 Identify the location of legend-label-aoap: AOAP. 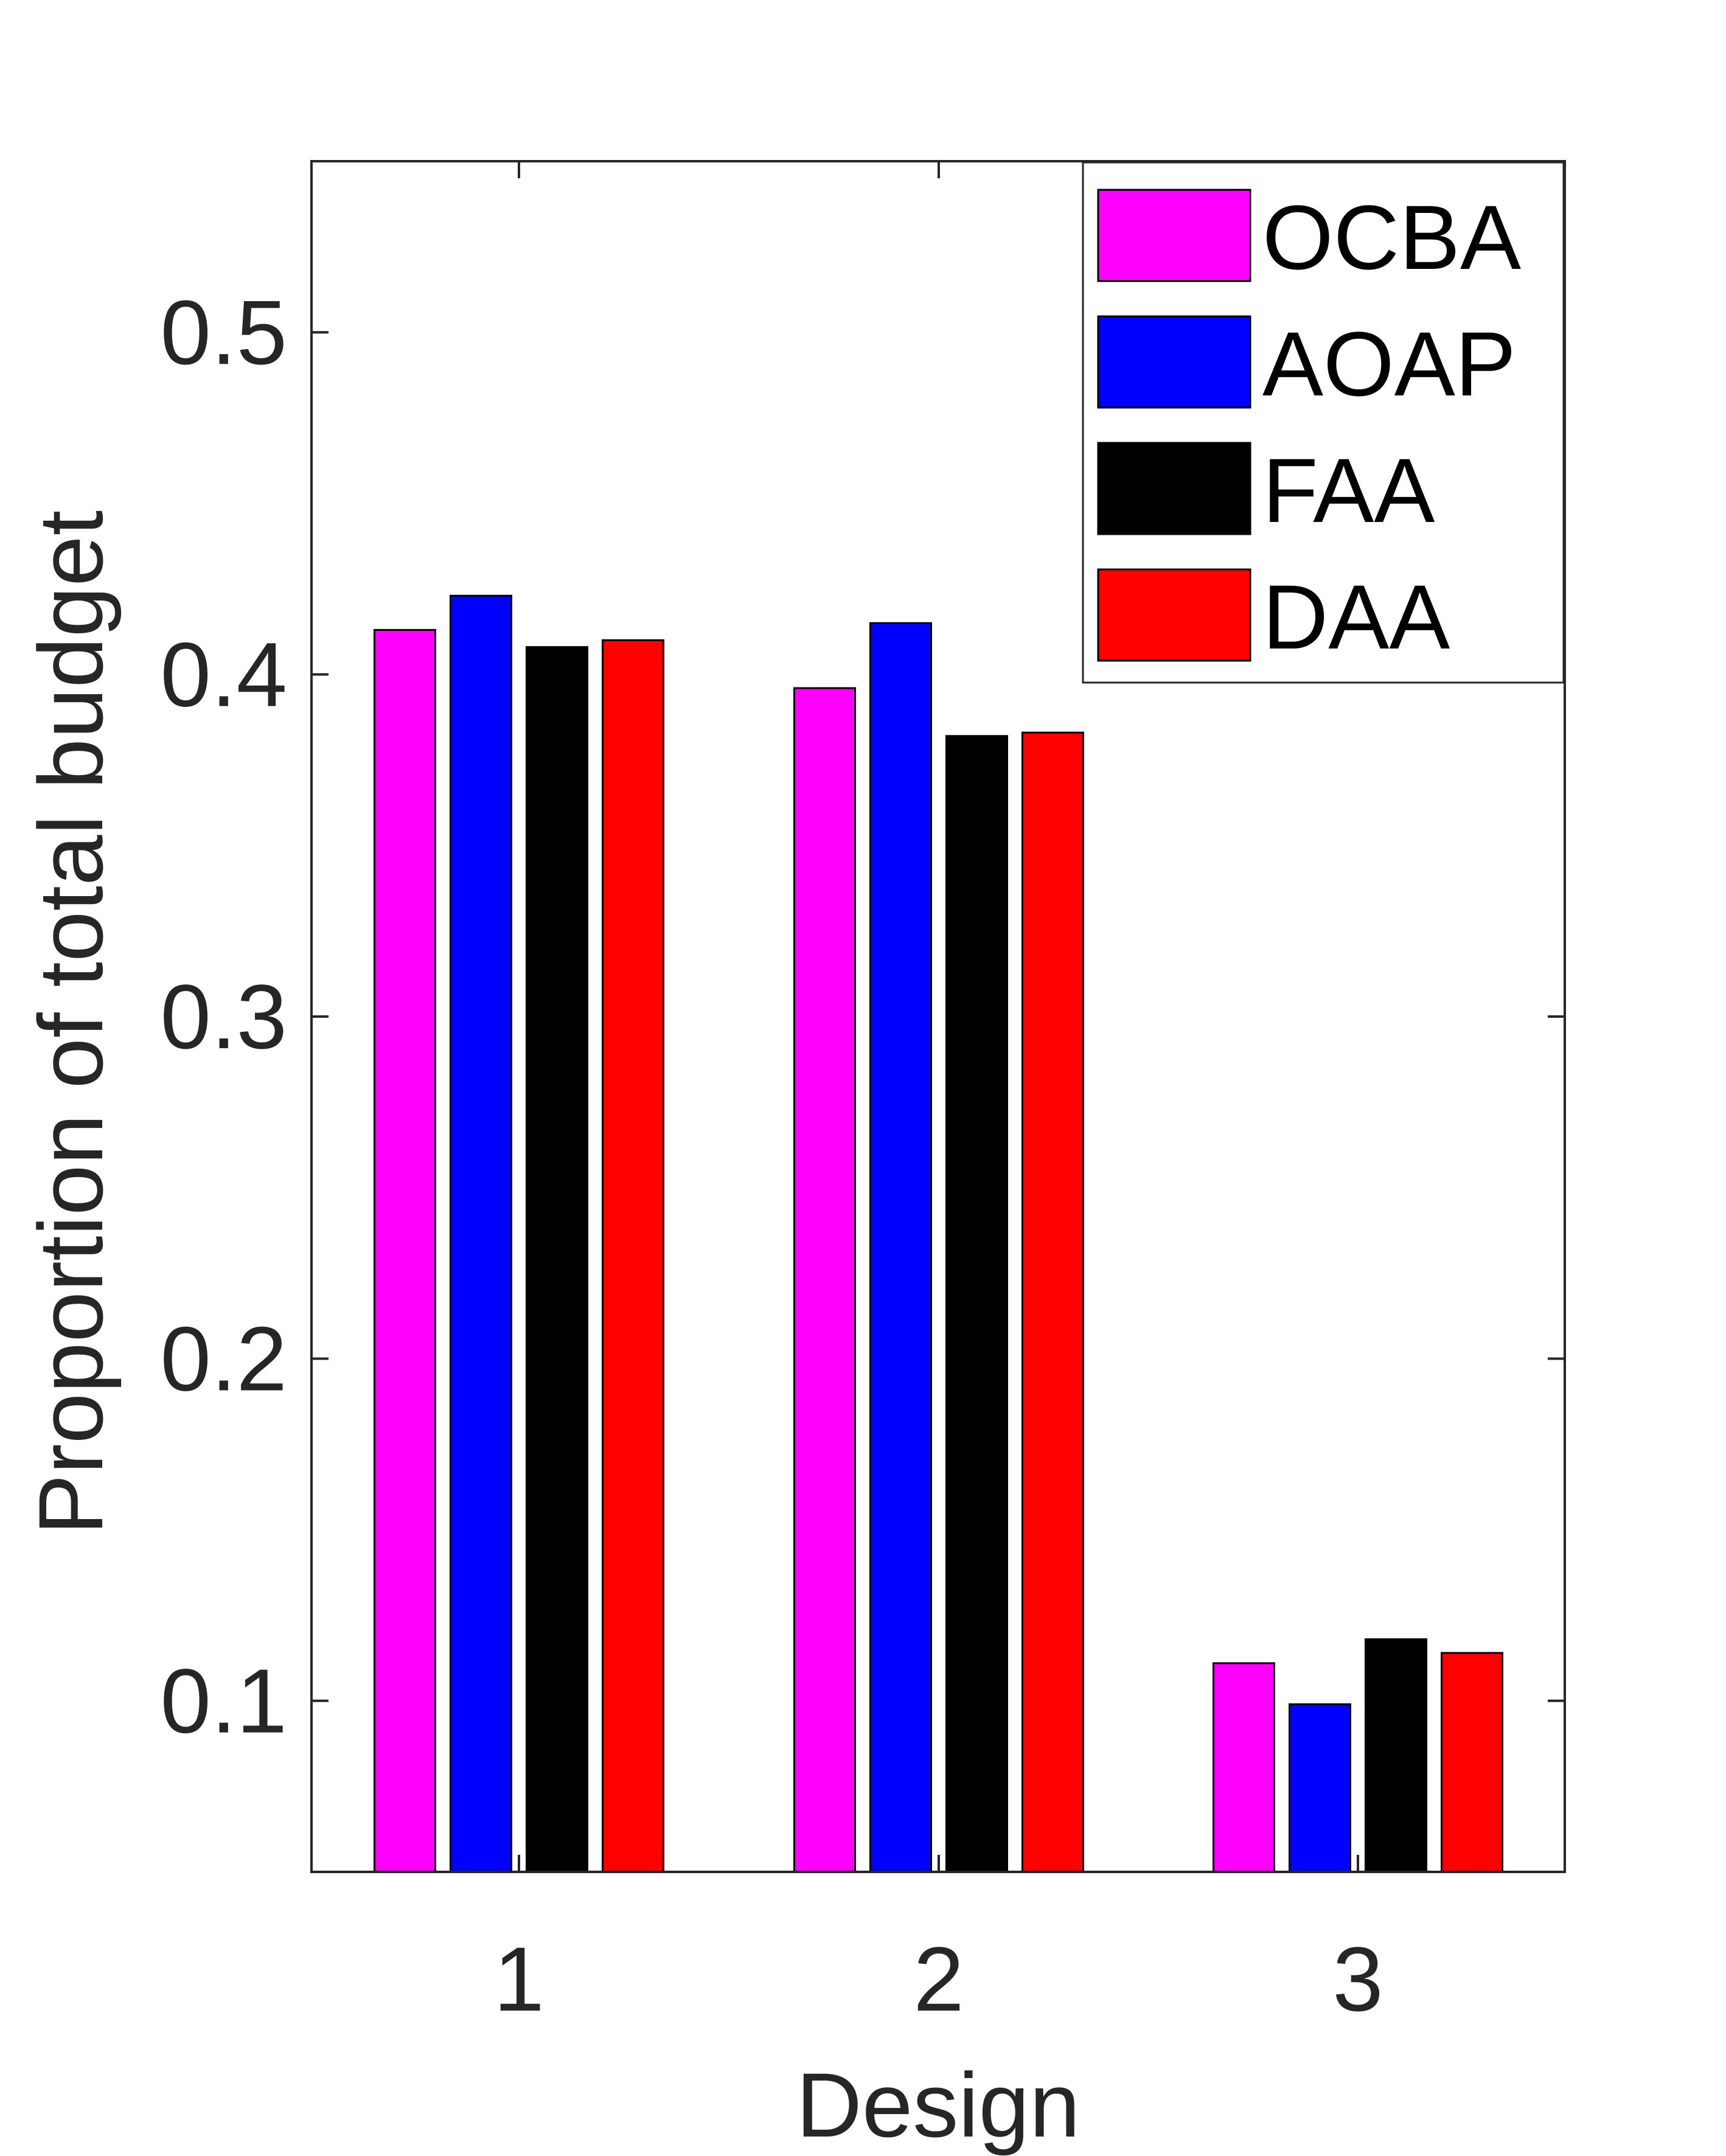
(1389, 364).